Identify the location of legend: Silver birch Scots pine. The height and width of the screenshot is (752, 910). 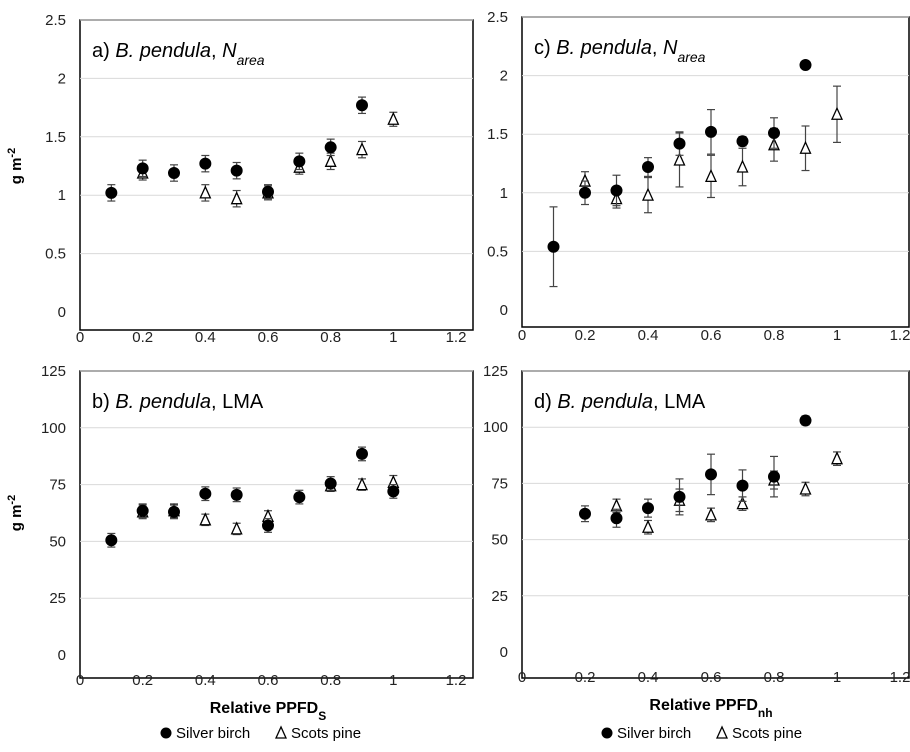
(260, 733).